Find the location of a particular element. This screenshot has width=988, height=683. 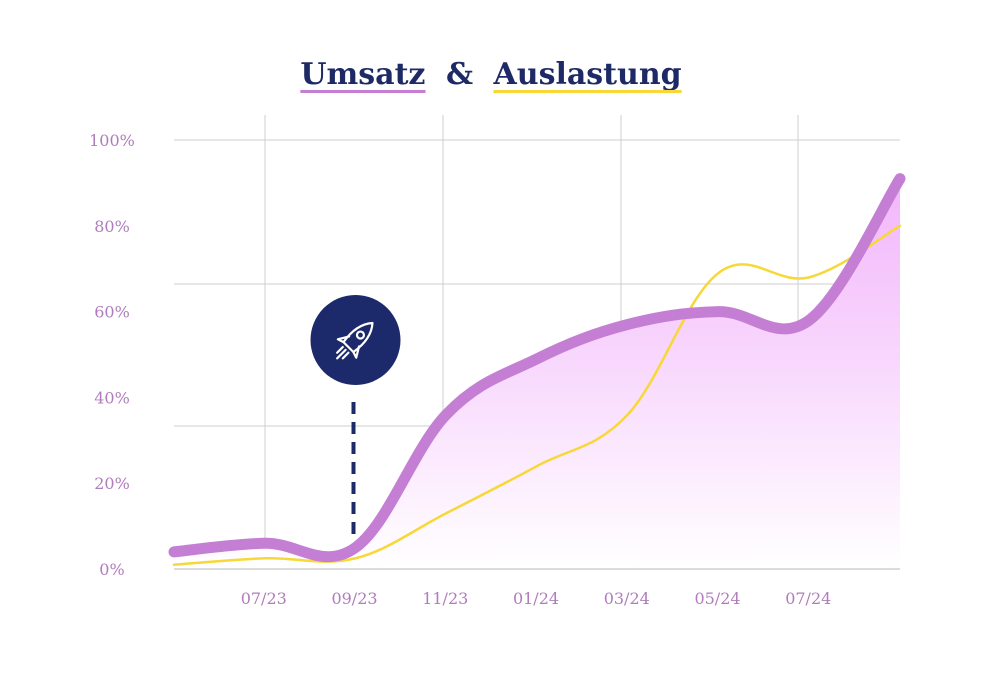

y-tick-label: 100% is located at coordinates (112, 140).